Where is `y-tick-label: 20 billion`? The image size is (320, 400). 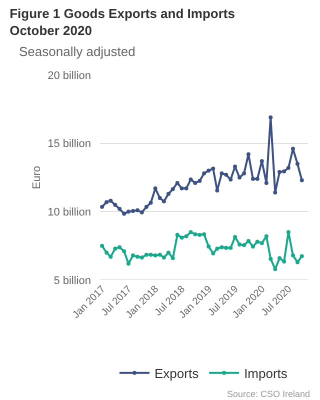 y-tick-label: 20 billion is located at coordinates (69, 76).